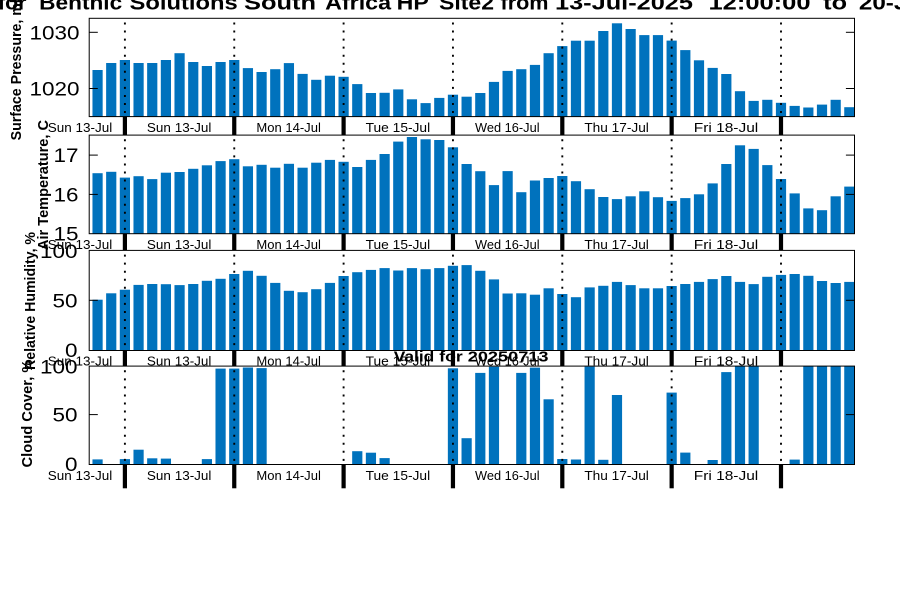  I want to click on svg-text: 20250713, so click(508, 357).